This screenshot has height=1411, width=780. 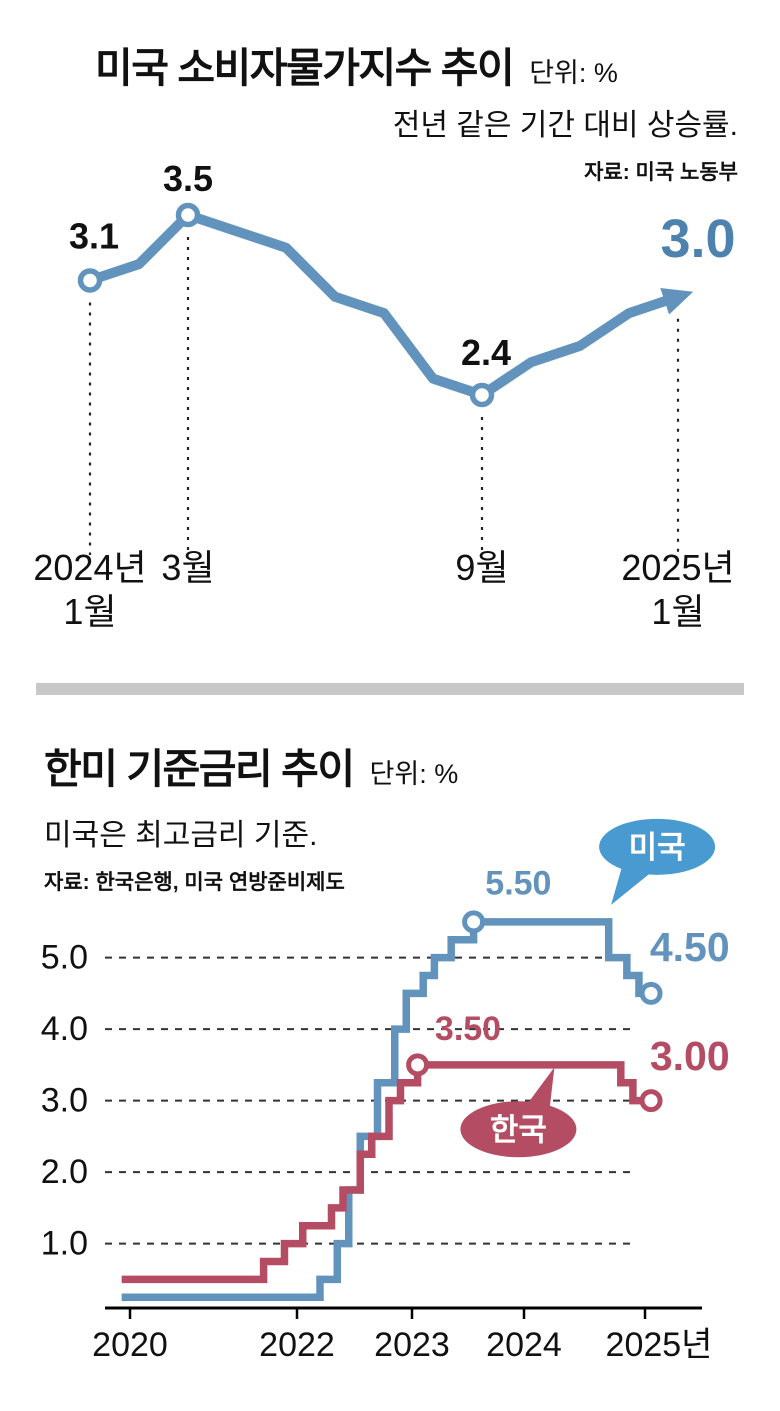 I want to click on y-axis-label: 3.0, so click(x=64, y=1101).